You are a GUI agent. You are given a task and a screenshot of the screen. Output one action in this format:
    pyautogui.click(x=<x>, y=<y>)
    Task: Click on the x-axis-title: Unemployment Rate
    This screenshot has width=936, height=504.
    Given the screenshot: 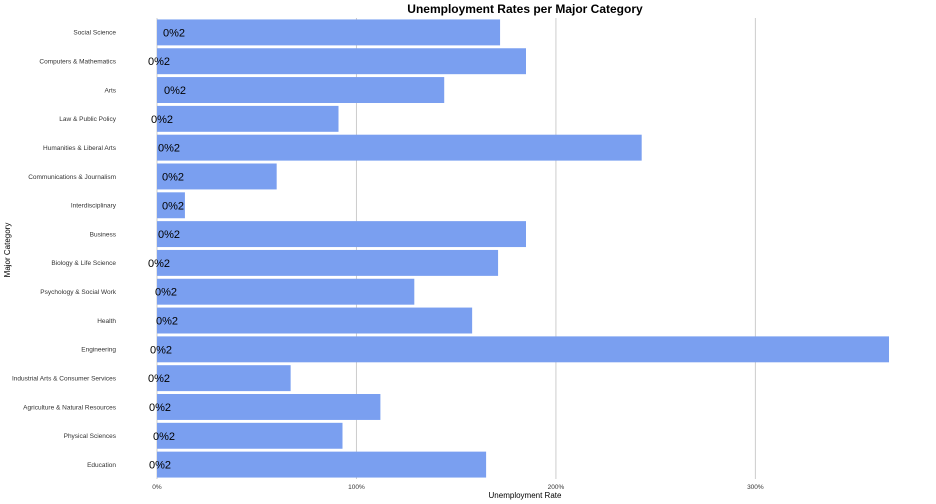 What is the action you would take?
    pyautogui.click(x=525, y=495)
    